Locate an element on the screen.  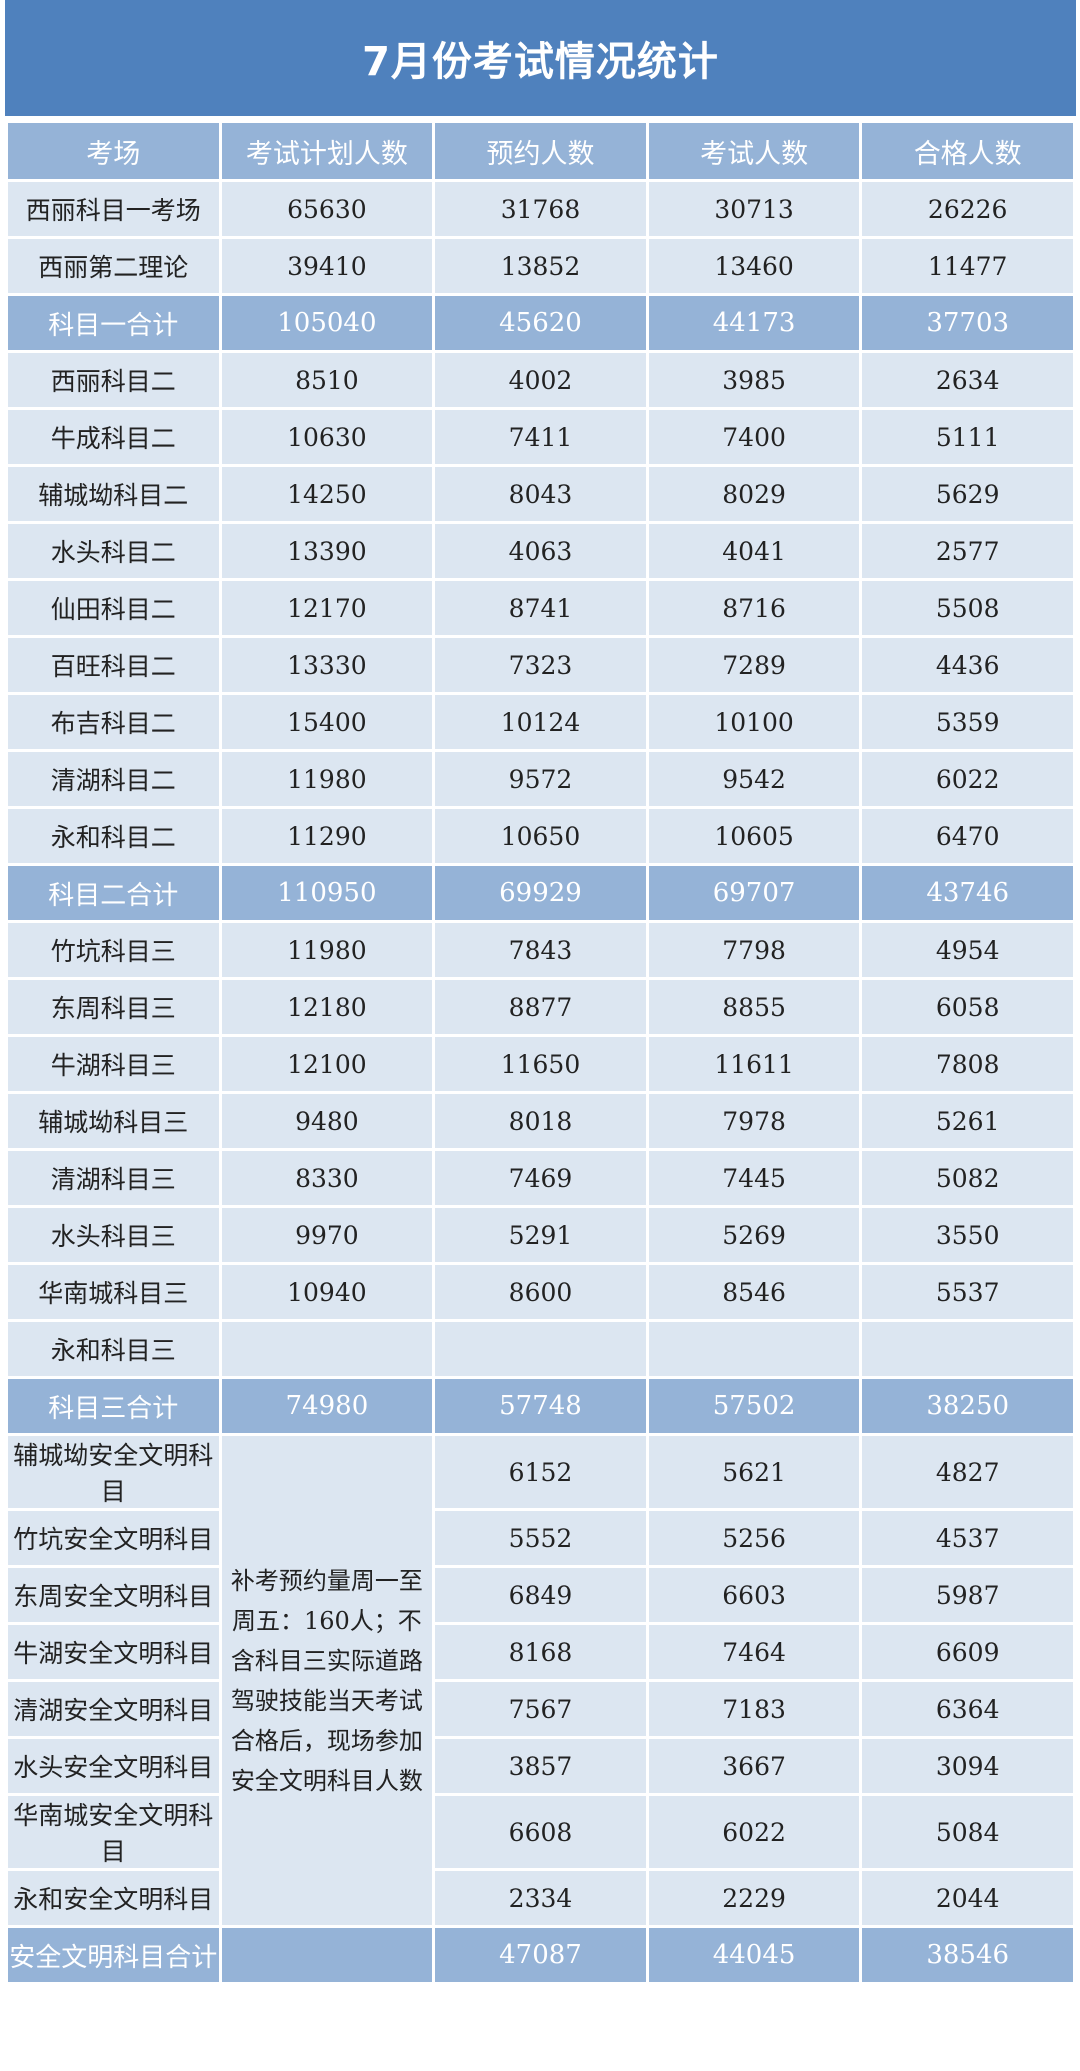
booked-cell is located at coordinates (540, 1349).